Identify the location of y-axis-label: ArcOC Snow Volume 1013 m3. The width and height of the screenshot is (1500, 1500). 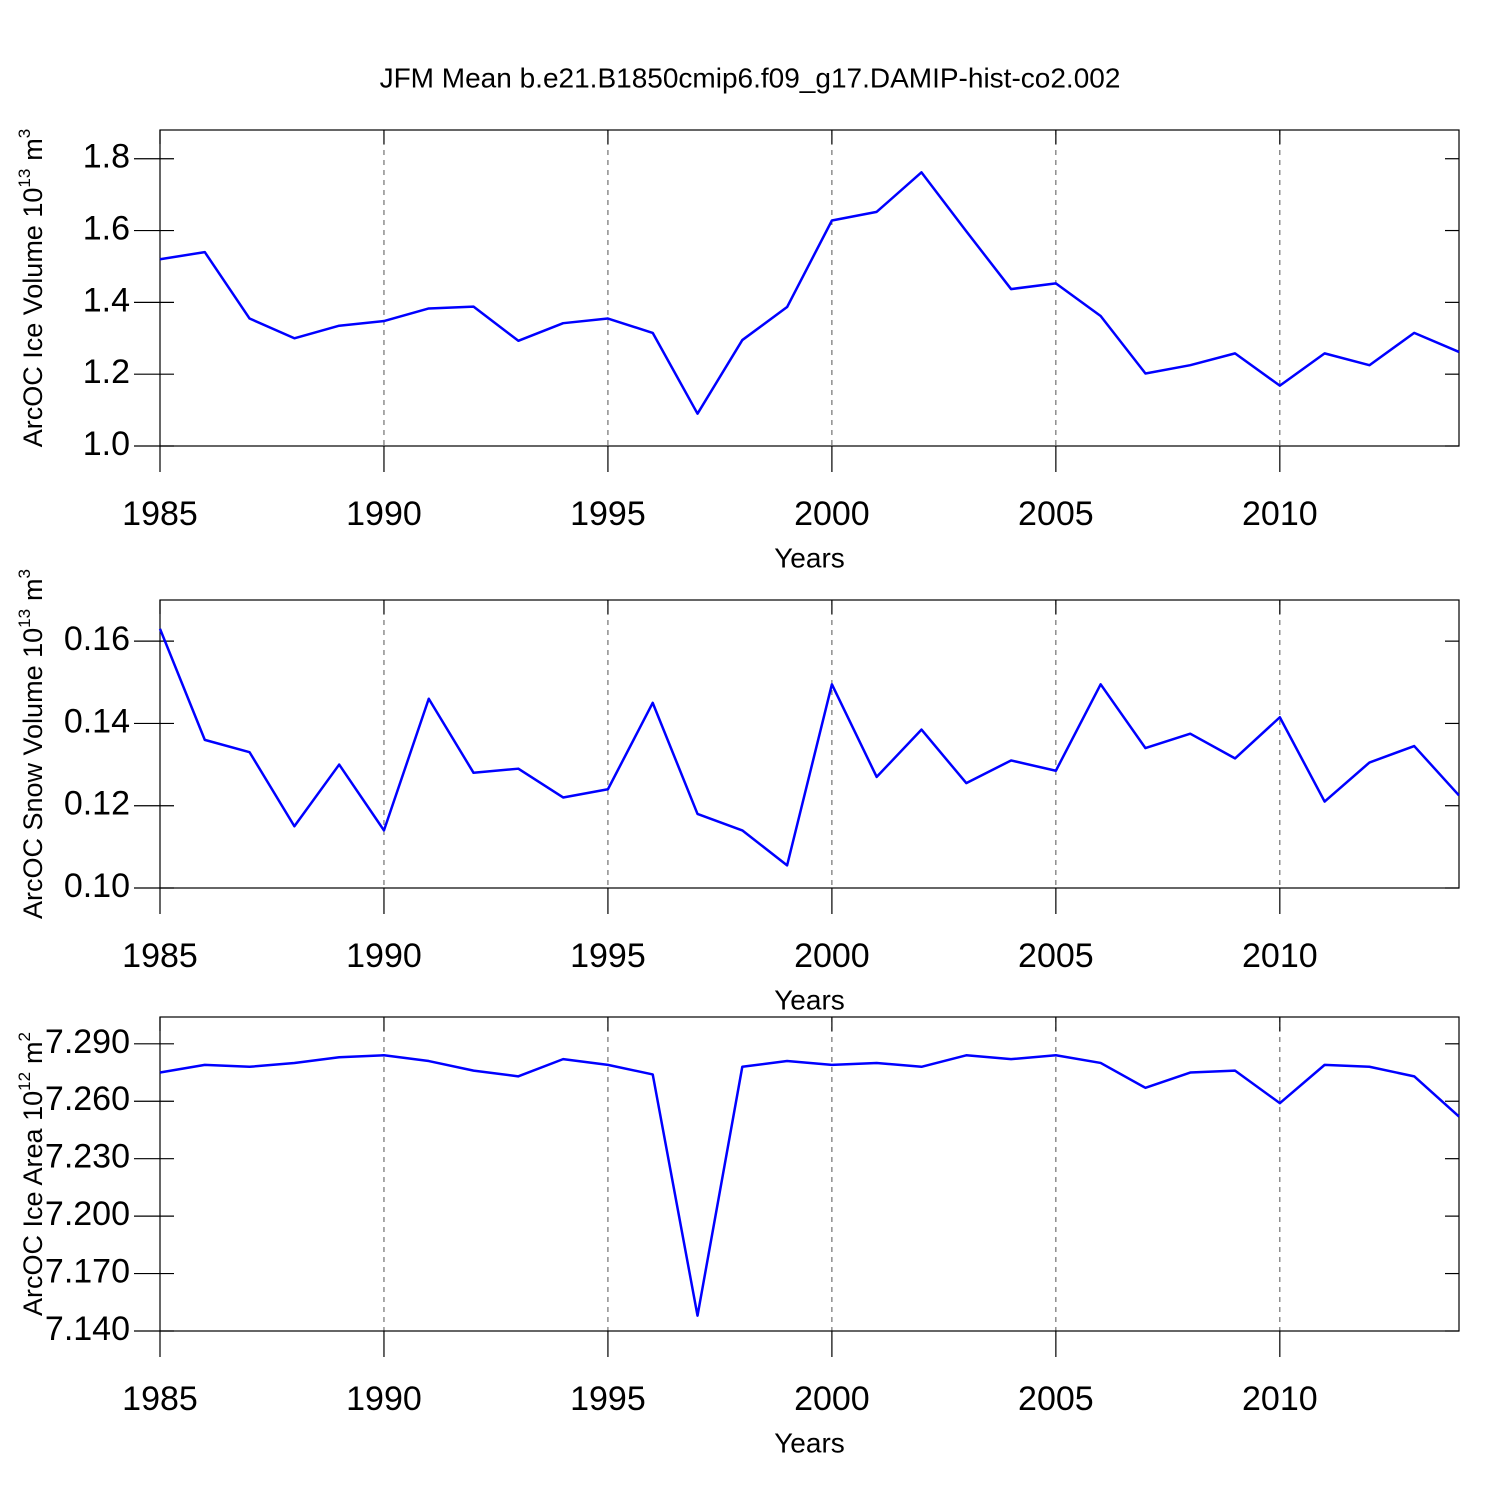
(31, 744).